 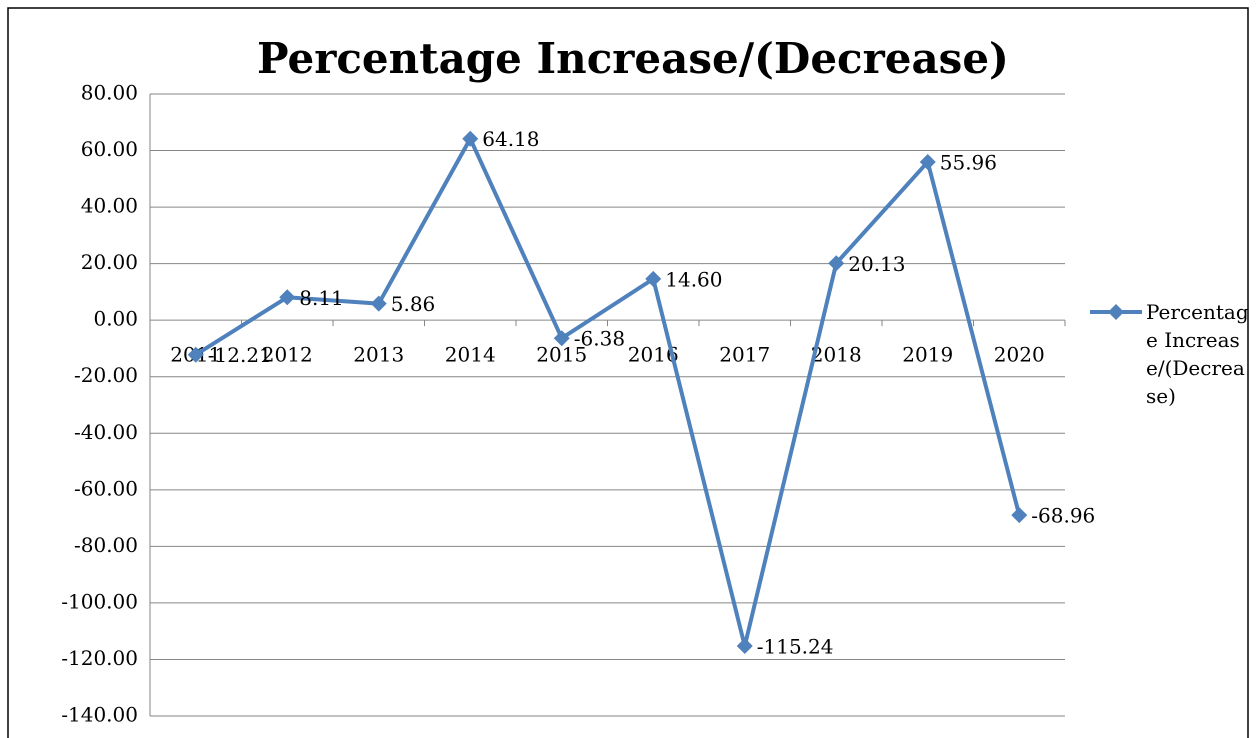 I want to click on data-label: -68.96, so click(x=1063, y=516).